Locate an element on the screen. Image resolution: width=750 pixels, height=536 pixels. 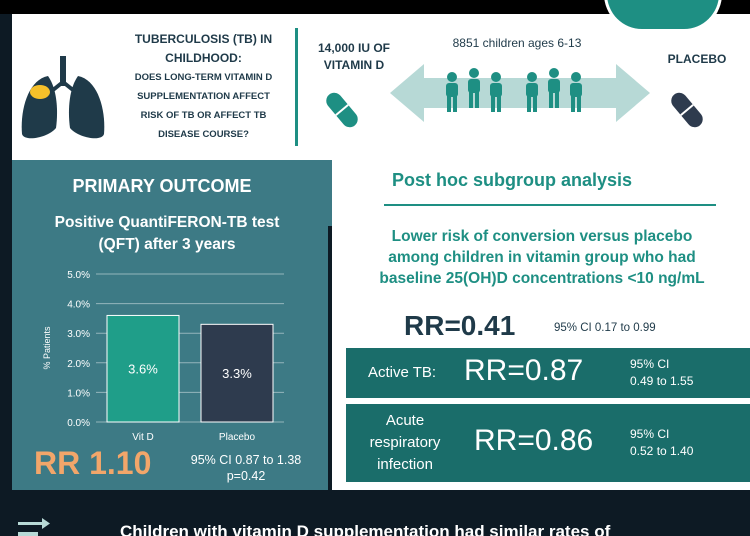
posthoc-ci: 95% CI 0.17 to 0.99 is located at coordinates (605, 328).